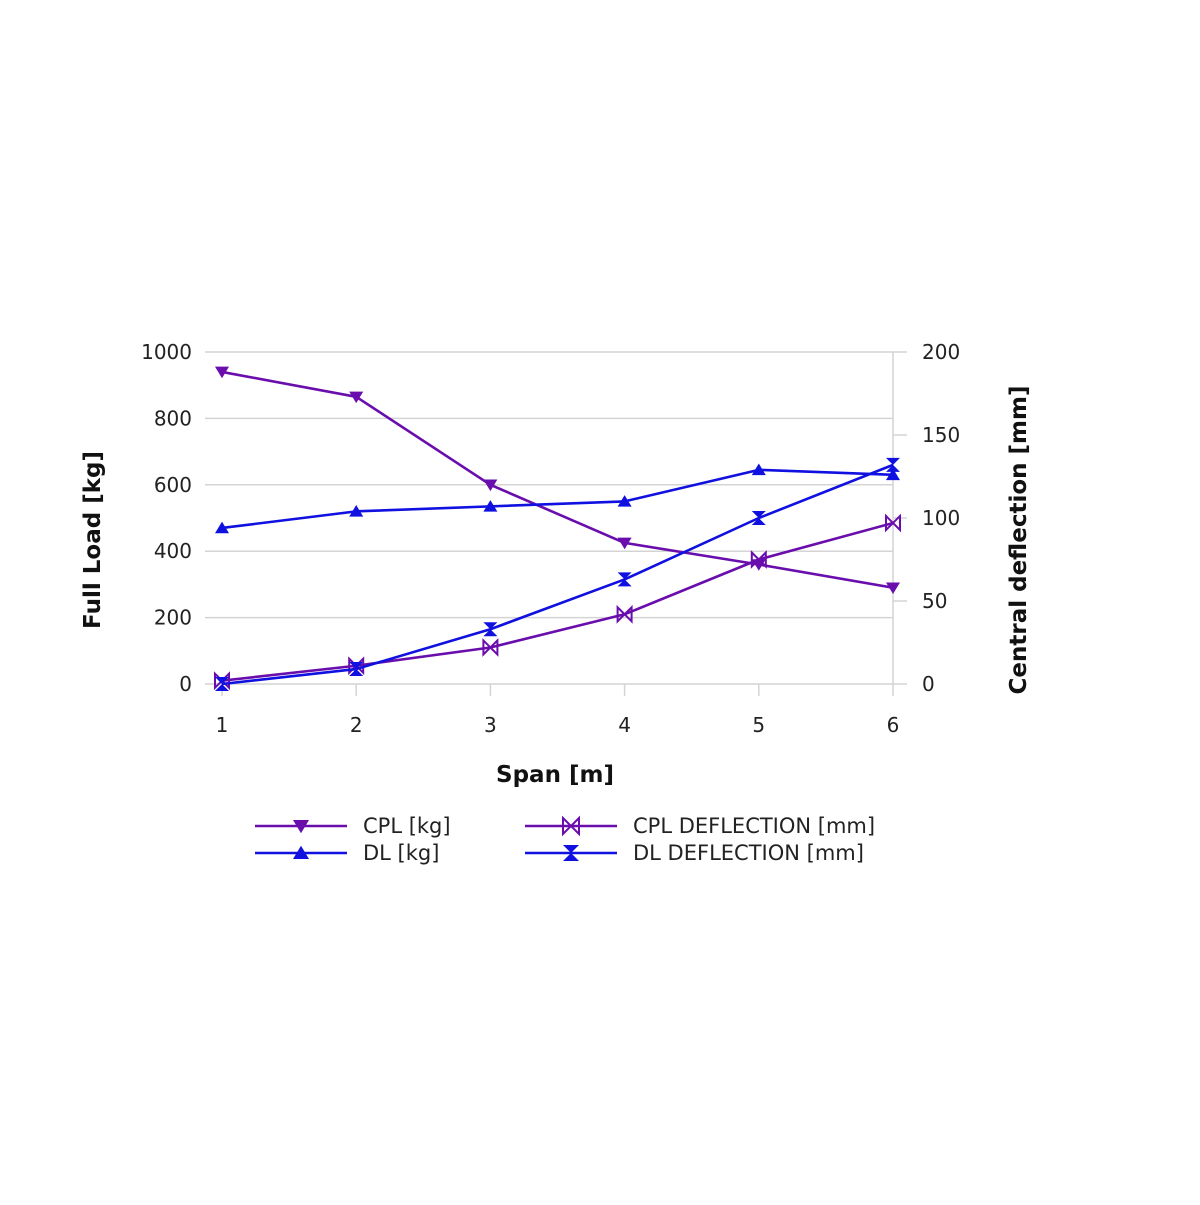  I want to click on legend-entry: CPL DEFLECTION [mm], so click(700, 826).